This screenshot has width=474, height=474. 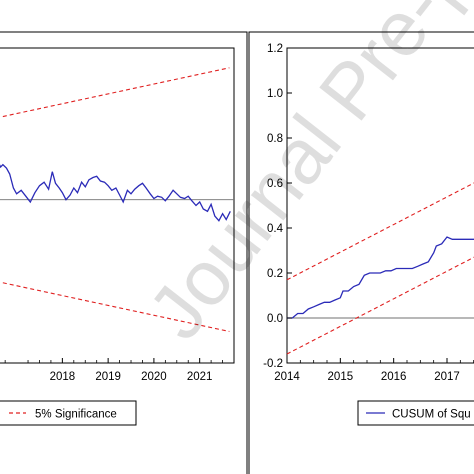 What do you see at coordinates (275, 229) in the screenshot?
I see `right-y-tick-label: 0.4` at bounding box center [275, 229].